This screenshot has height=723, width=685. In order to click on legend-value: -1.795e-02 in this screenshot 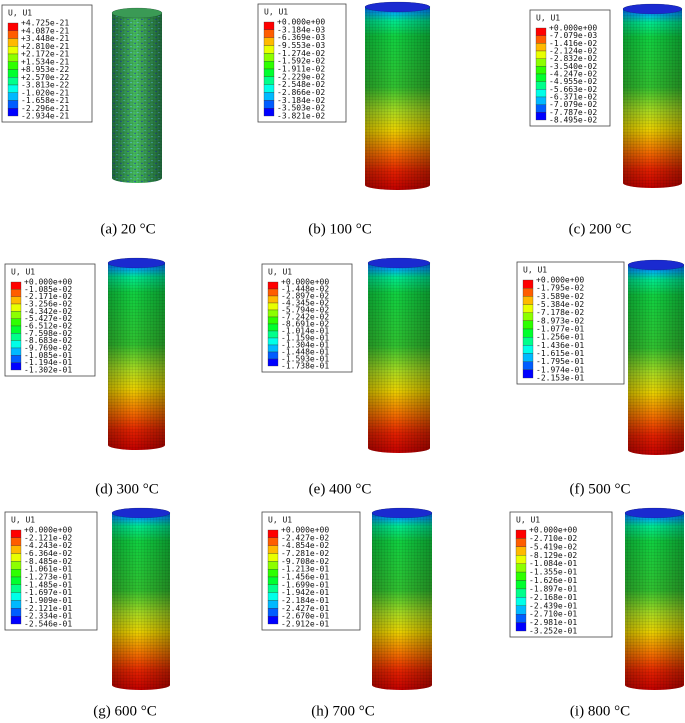, I will do `click(560, 288)`.